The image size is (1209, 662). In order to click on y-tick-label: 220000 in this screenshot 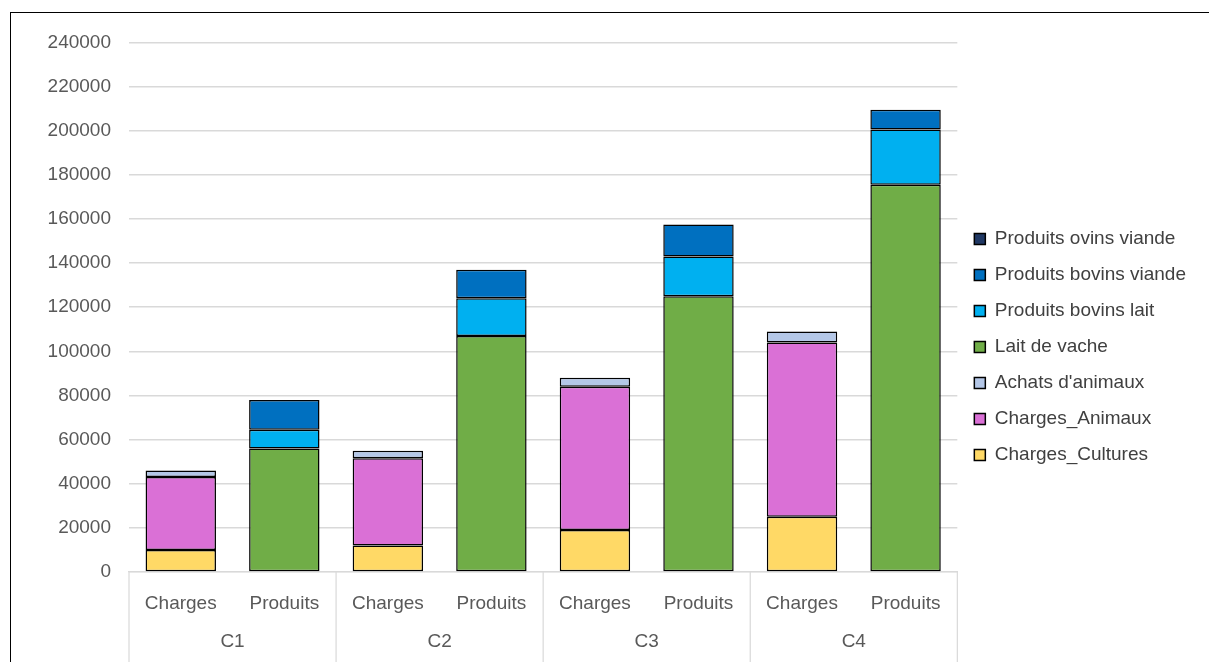, I will do `click(79, 85)`.